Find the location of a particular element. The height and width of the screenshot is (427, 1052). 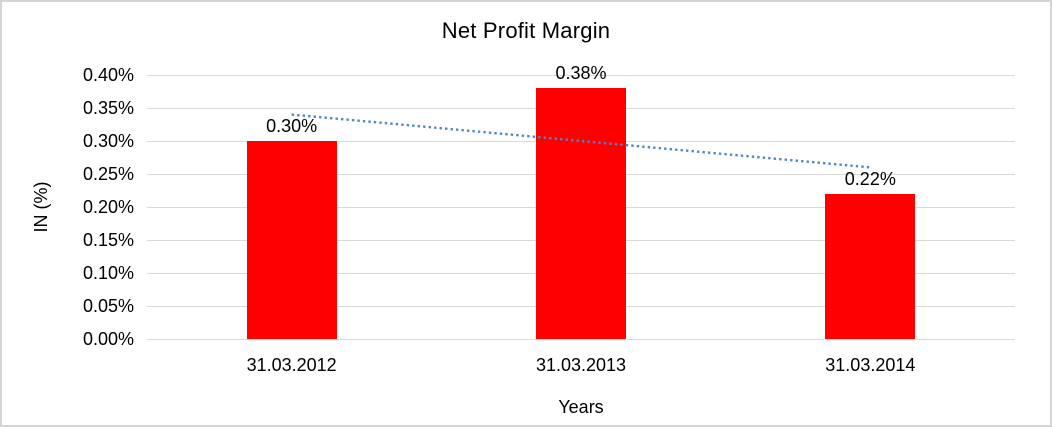

chart-title: Net Profit Margin is located at coordinates (526, 30).